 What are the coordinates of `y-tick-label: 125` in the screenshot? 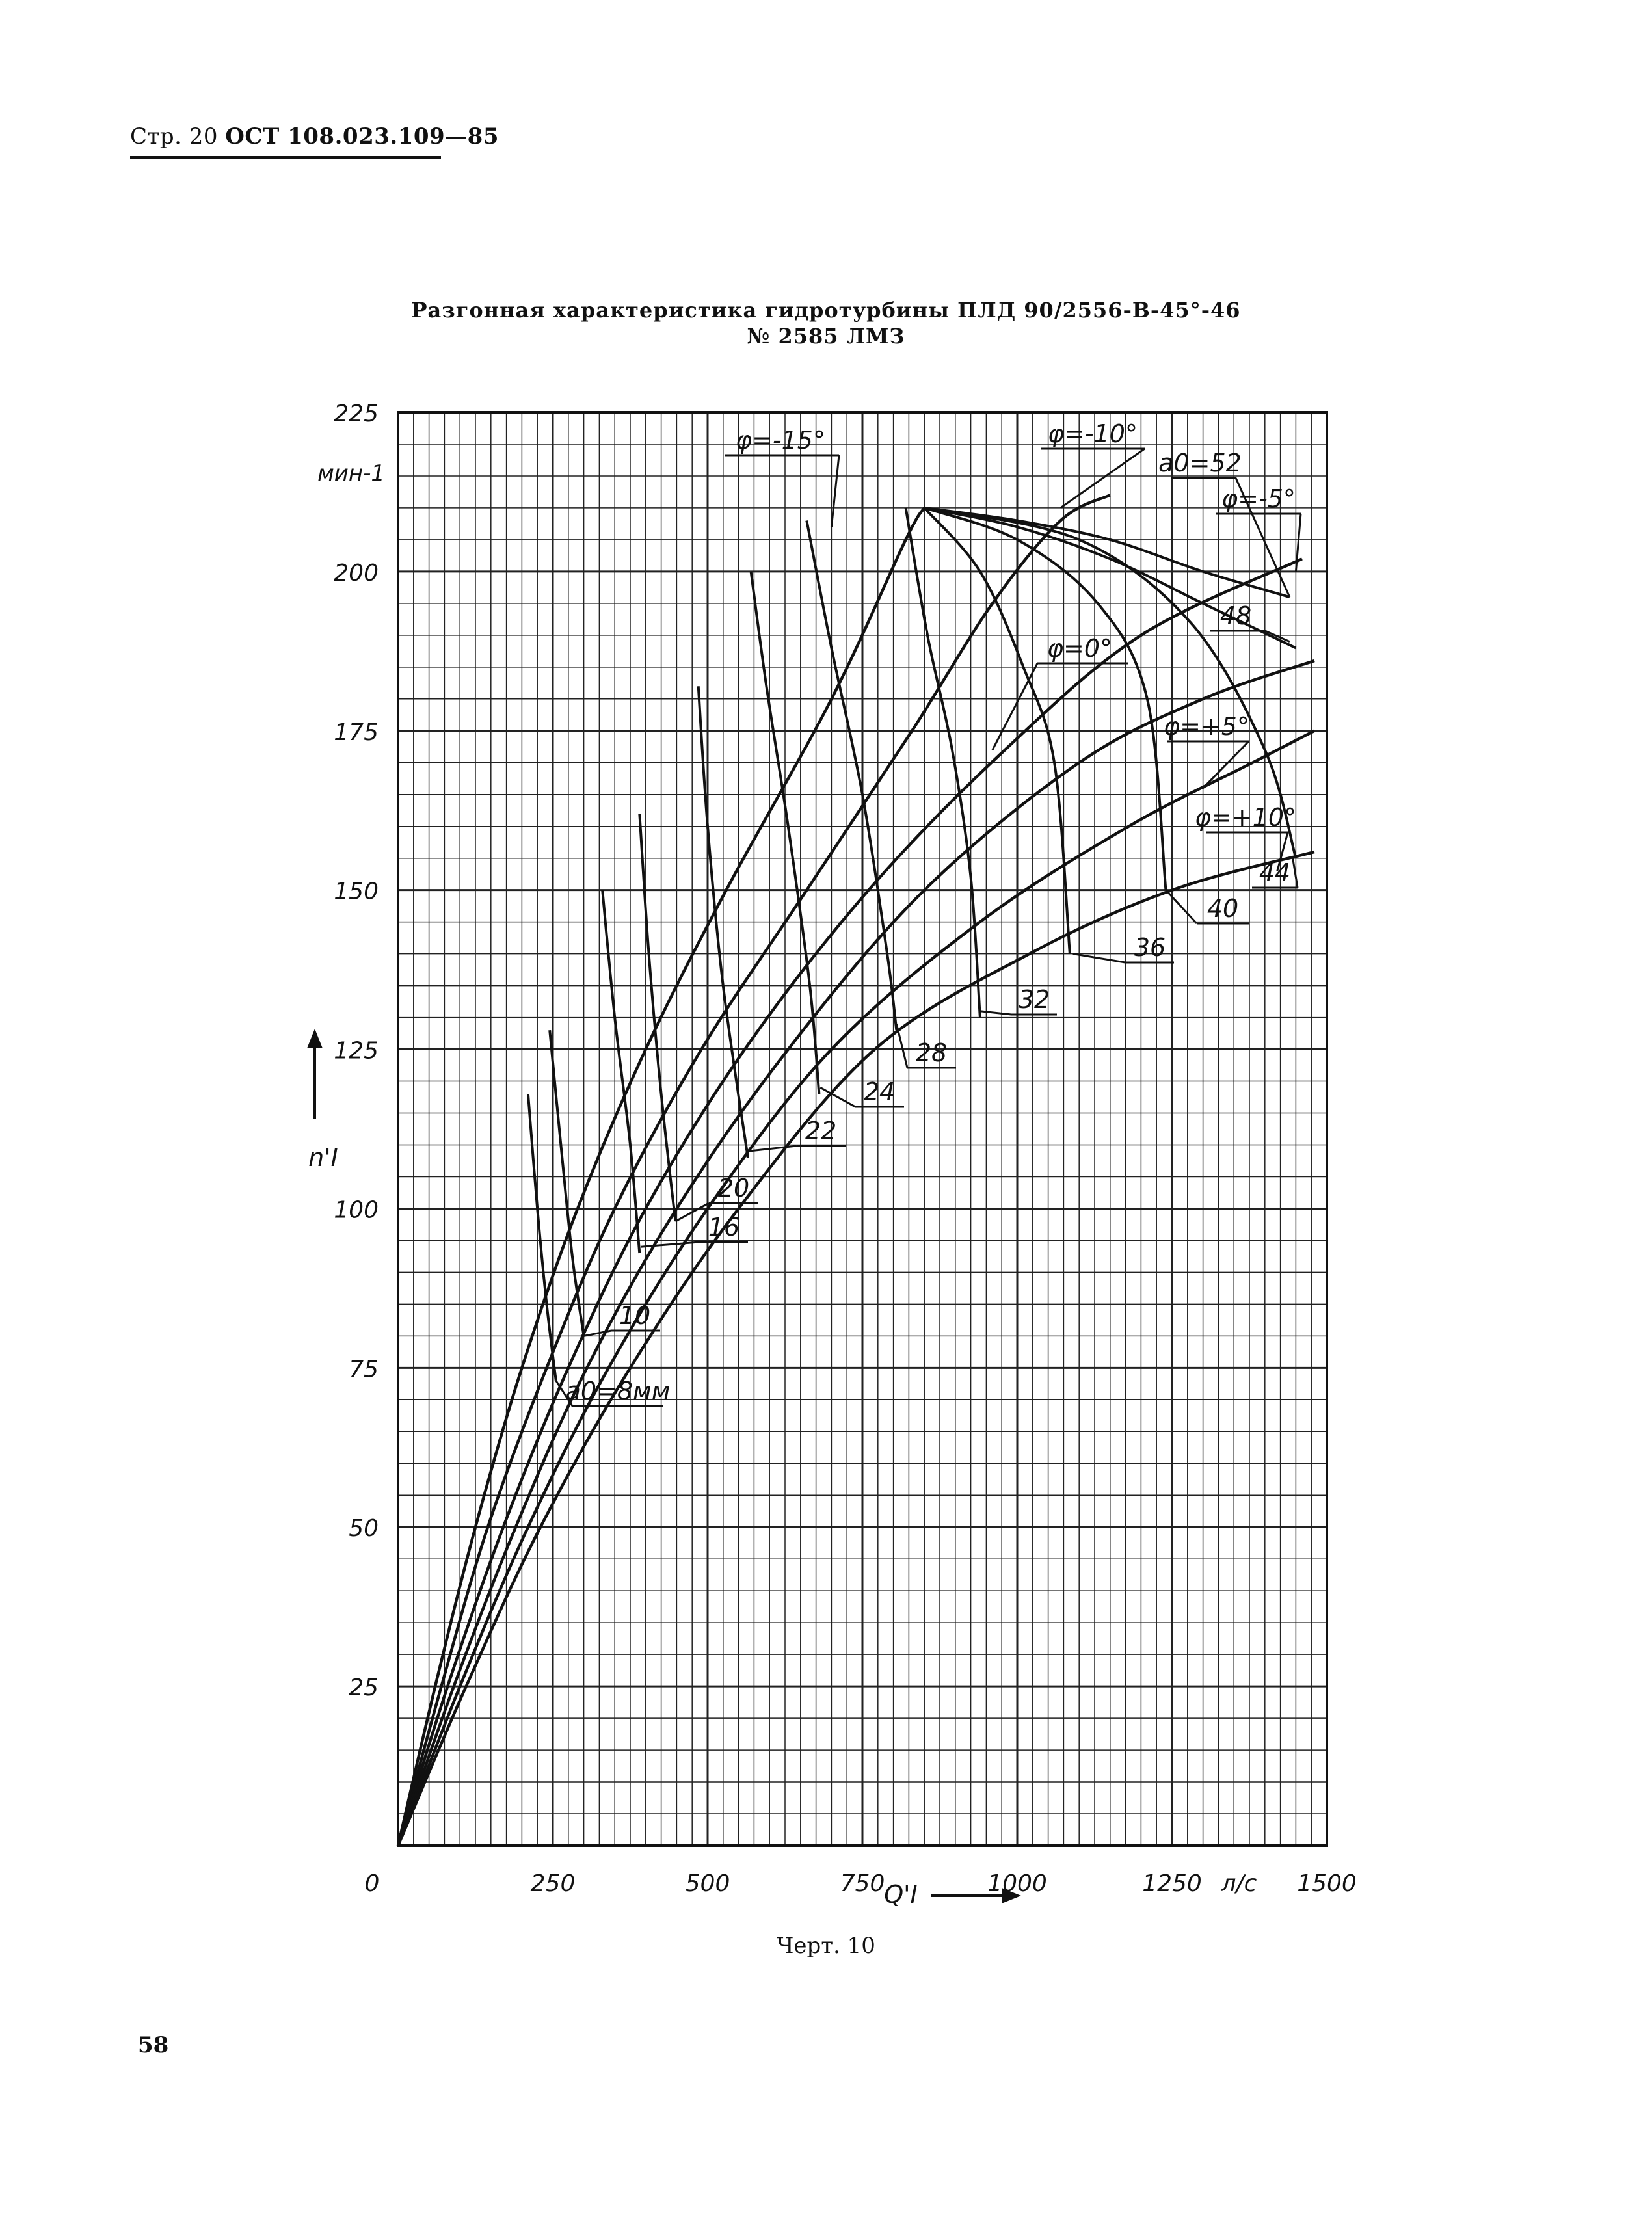 It's located at (356, 1051).